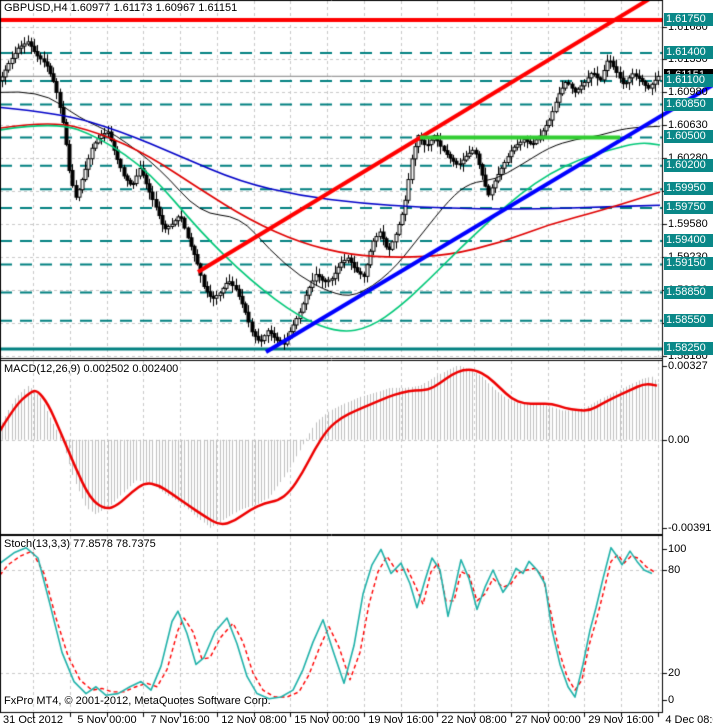 The width and height of the screenshot is (713, 727). I want to click on price-grid-label: 1.60980, so click(688, 92).